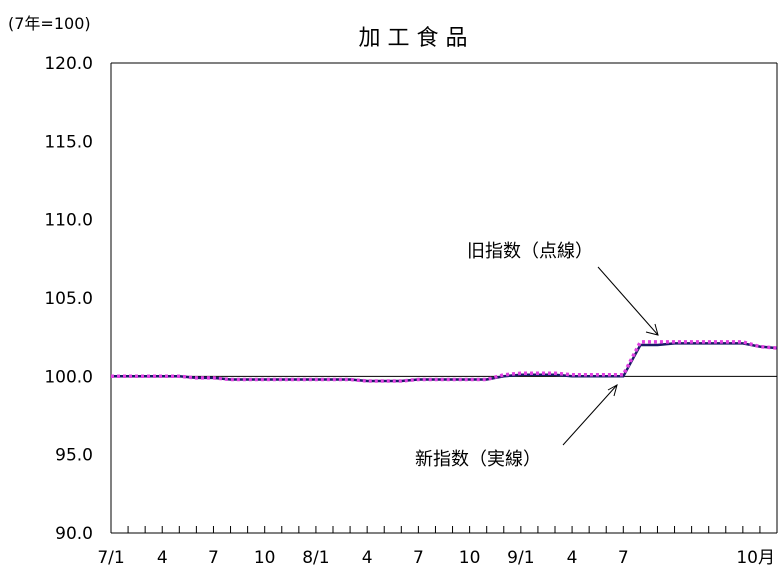  I want to click on annotation-old-arrowhead, so click(652, 329).